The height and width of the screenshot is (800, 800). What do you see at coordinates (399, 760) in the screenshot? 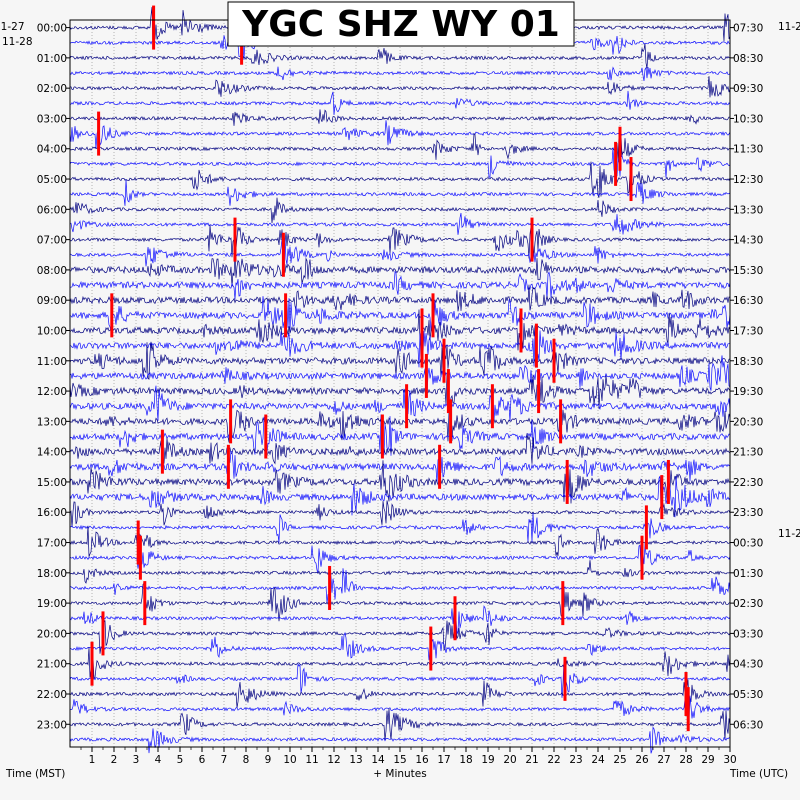
I see `x-tick-label: 15` at bounding box center [399, 760].